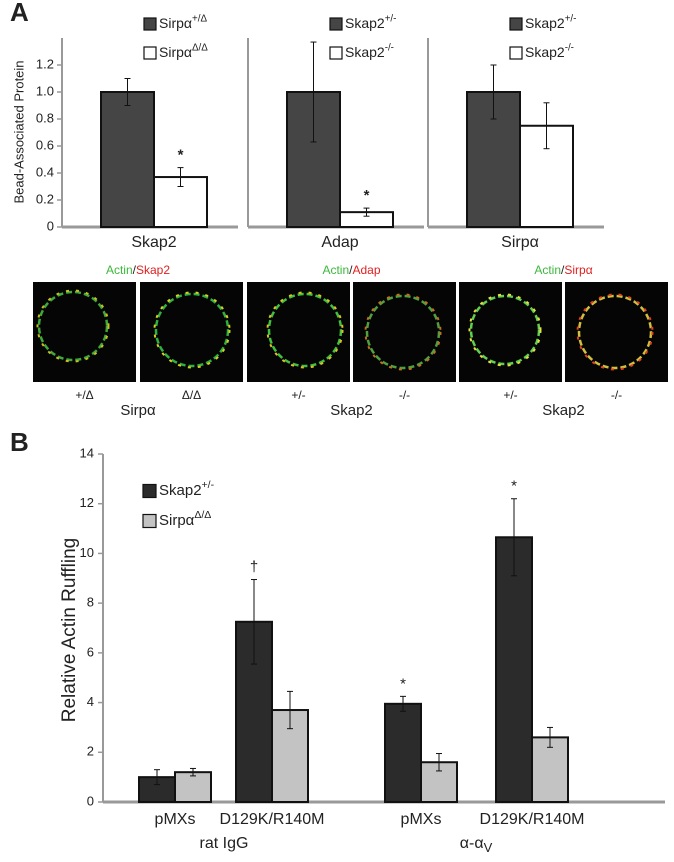 The image size is (674, 862). Describe the element at coordinates (90, 701) in the screenshot. I see `y-tick-label: 4` at that location.